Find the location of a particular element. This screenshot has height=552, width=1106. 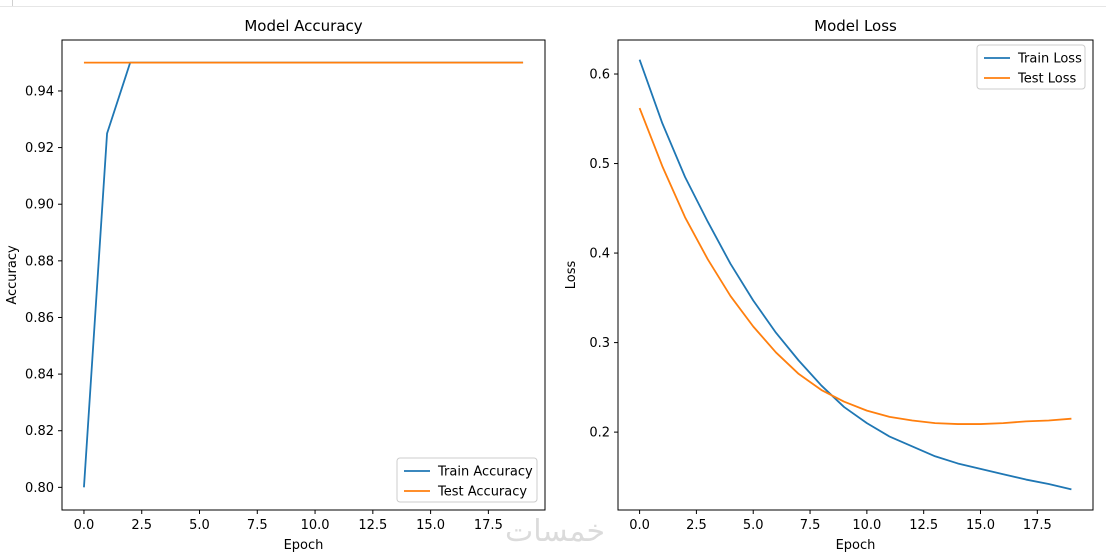

chart-title: Model Accuracy is located at coordinates (303, 26).